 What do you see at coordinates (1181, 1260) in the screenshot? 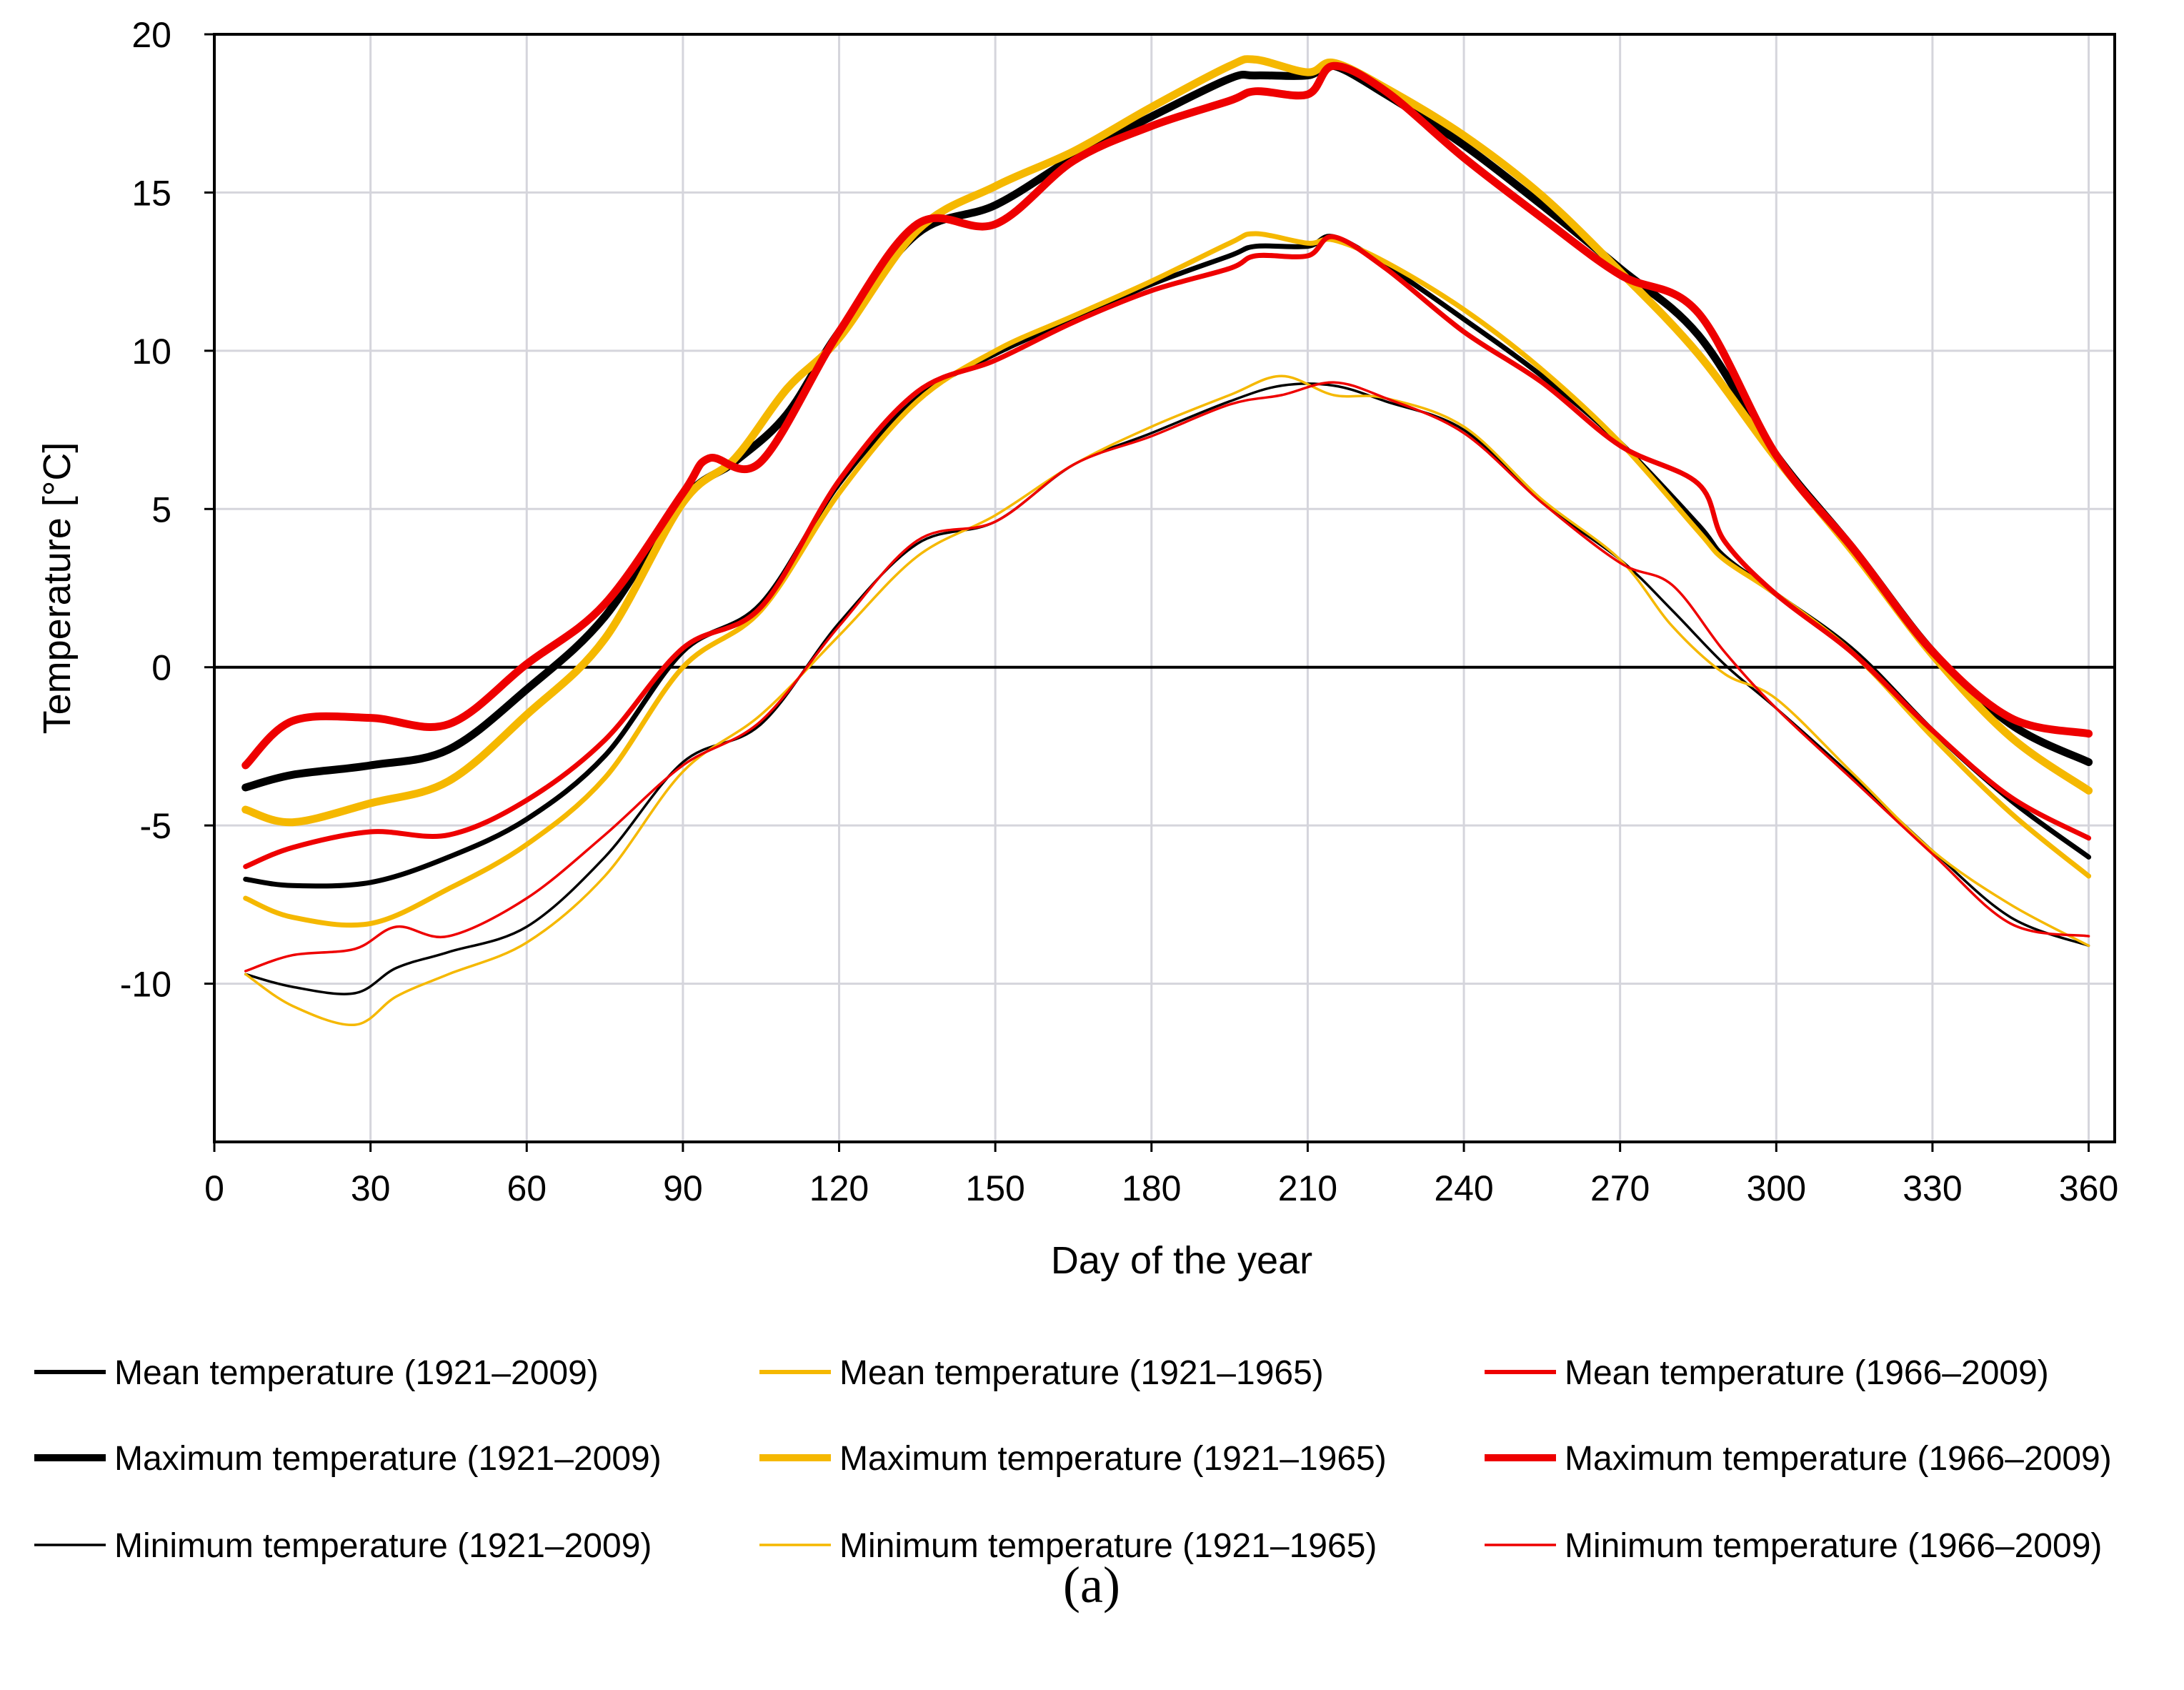
I see `x-axis-title: Day of the year` at bounding box center [1181, 1260].